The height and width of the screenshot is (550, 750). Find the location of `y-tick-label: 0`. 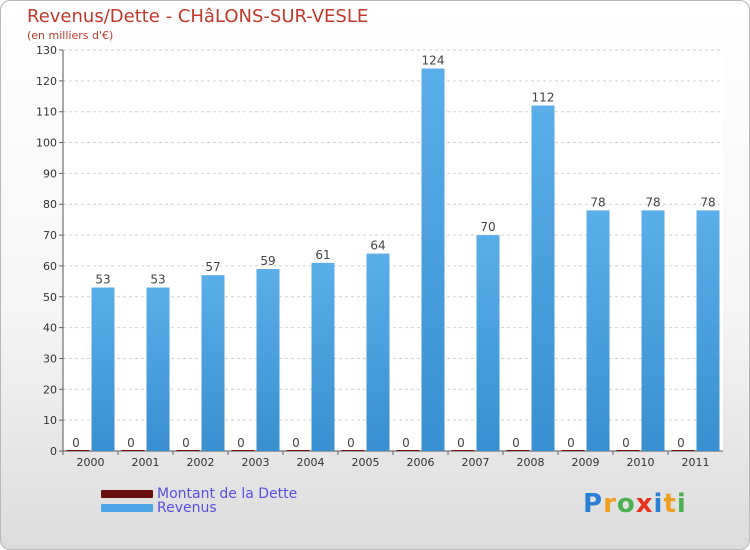

y-tick-label: 0 is located at coordinates (53, 451).